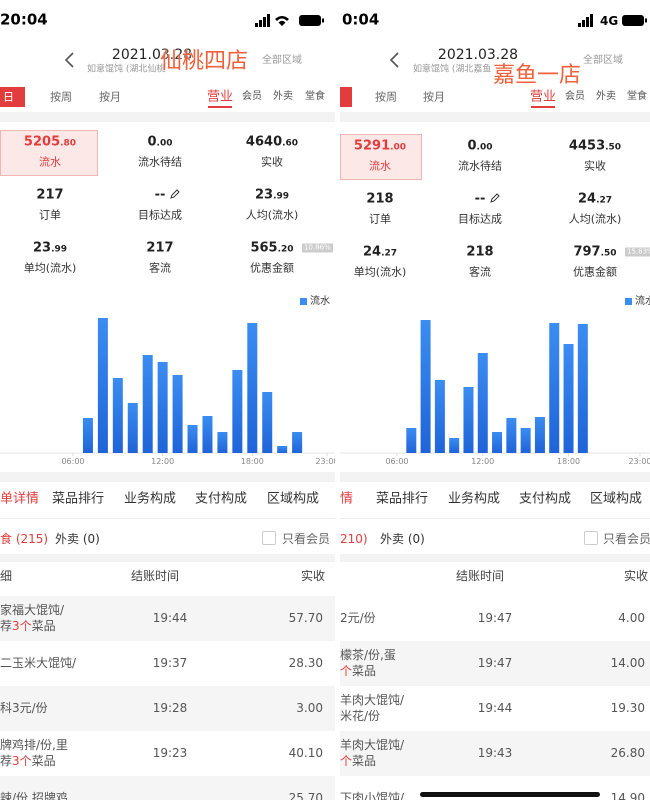 Image resolution: width=650 pixels, height=800 pixels. I want to click on x-tick-label: 06:00, so click(397, 461).